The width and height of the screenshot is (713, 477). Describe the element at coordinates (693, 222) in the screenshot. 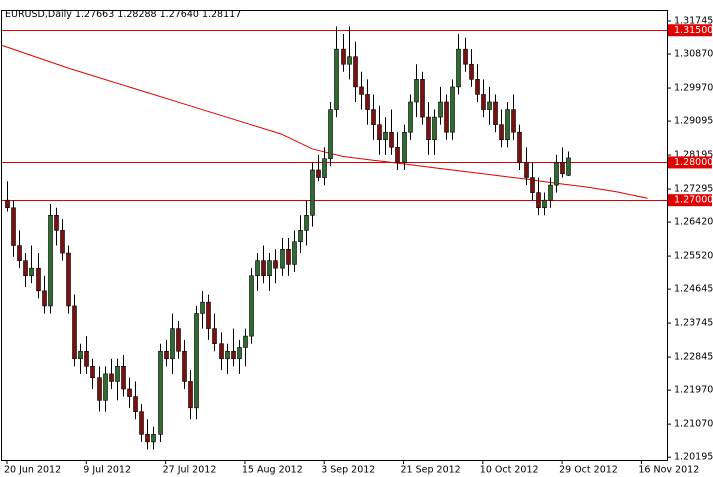

I see `y-tick-label-6: 1.26420` at that location.